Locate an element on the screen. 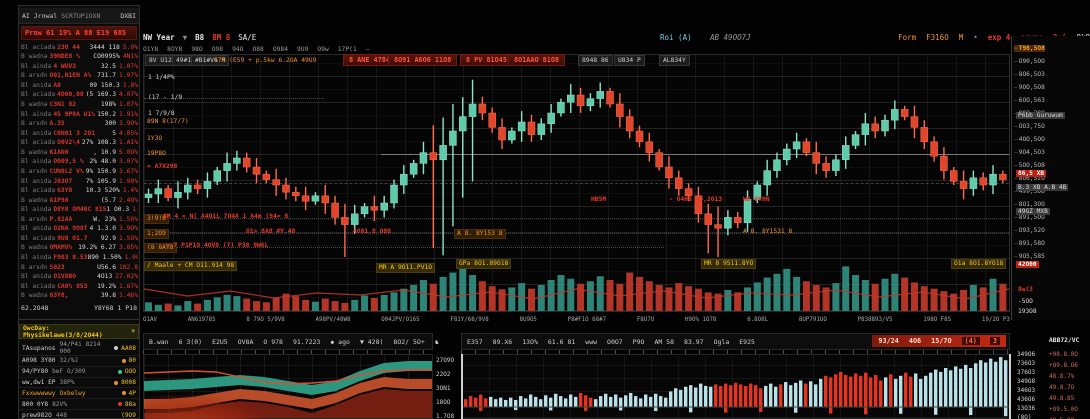 The height and width of the screenshot is (419, 1090). ribbon-toolbar-item: OV8A is located at coordinates (245, 341).